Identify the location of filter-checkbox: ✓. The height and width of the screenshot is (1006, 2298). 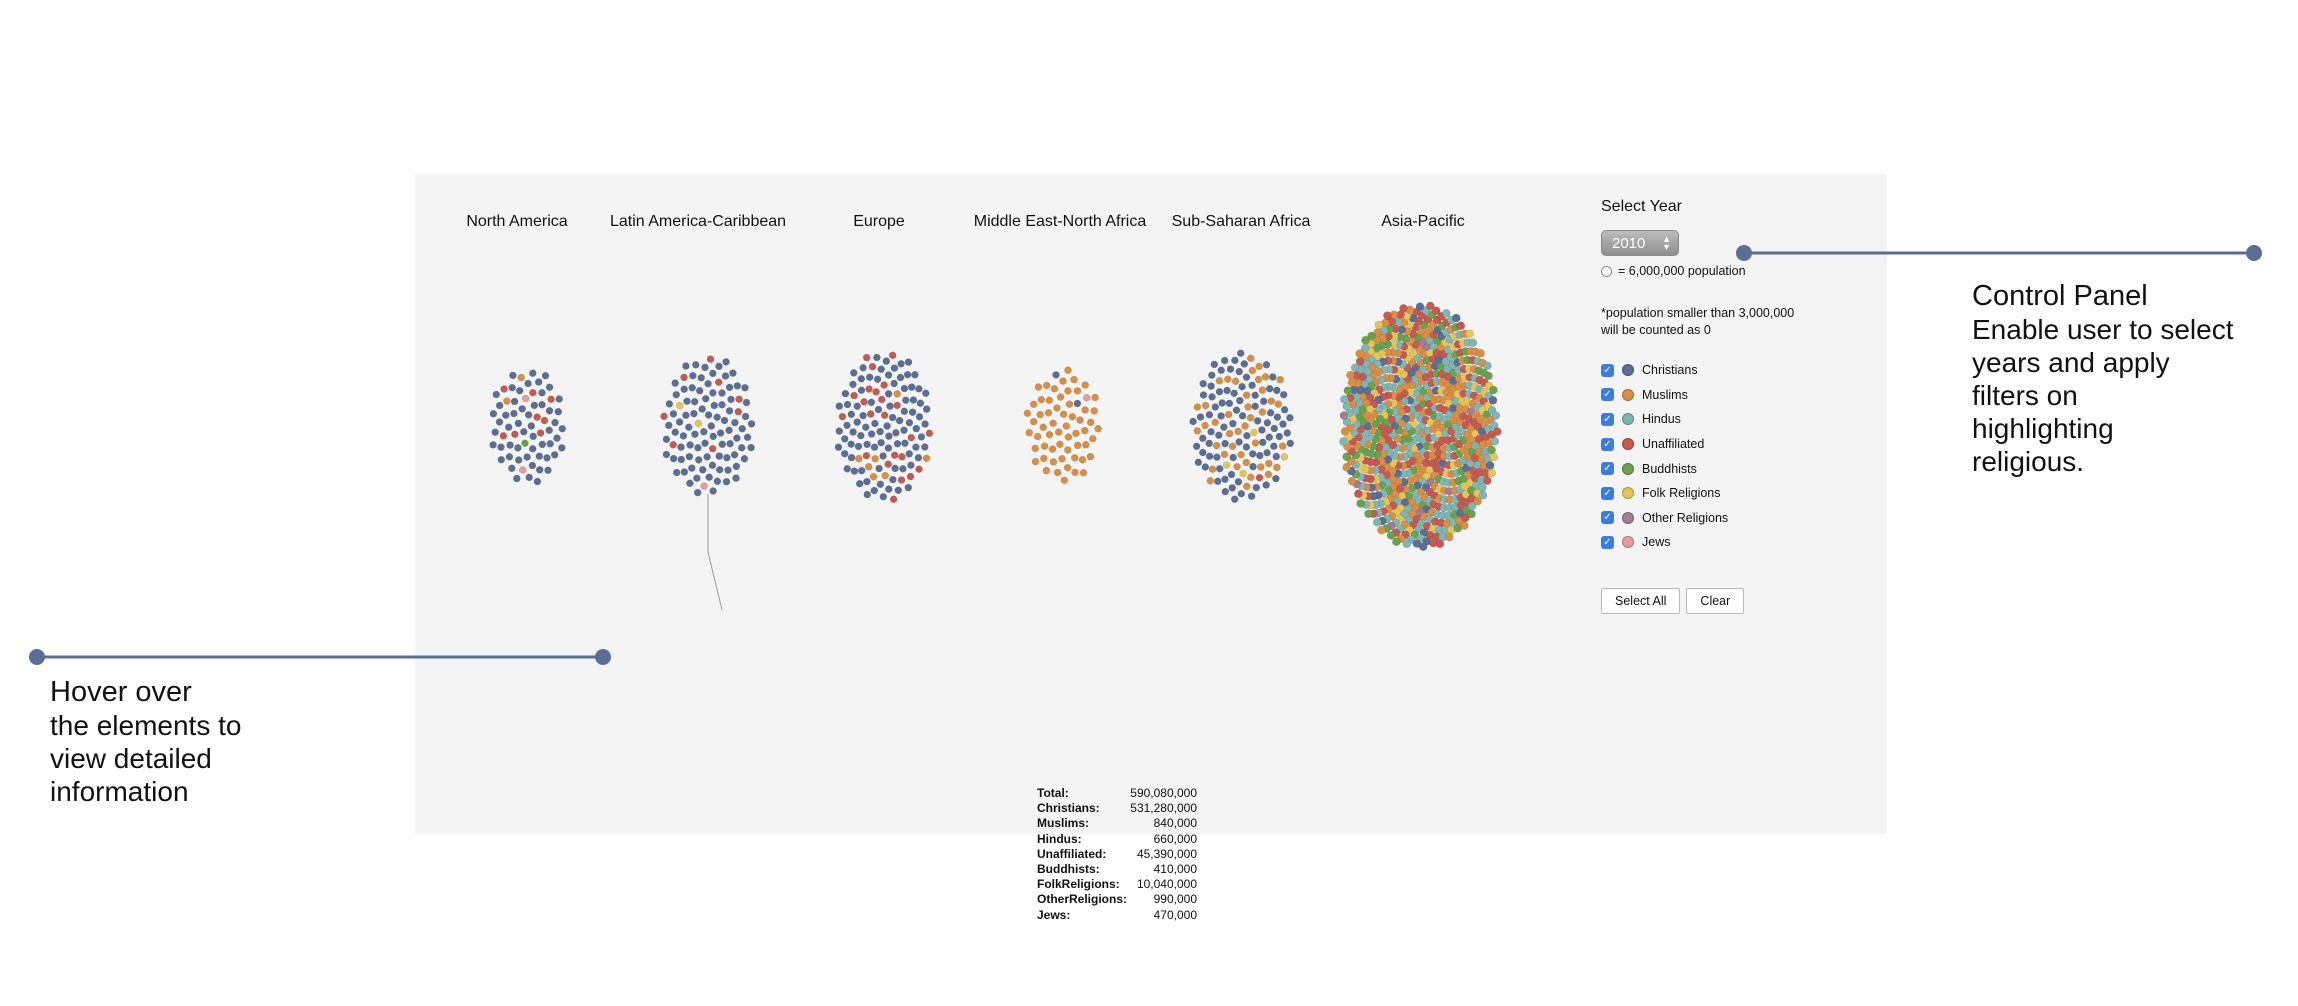
(1607, 518).